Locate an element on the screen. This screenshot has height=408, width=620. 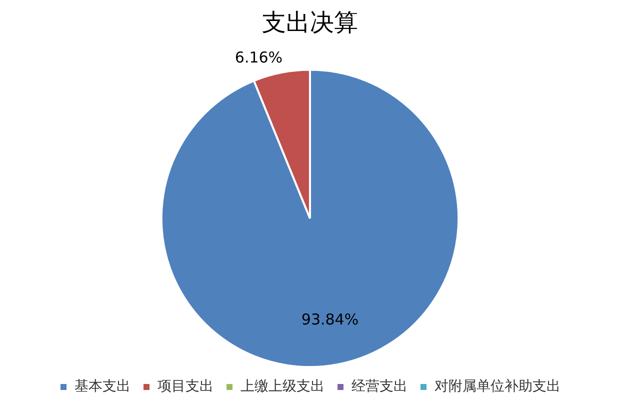
data-label: 93.84% is located at coordinates (330, 319).